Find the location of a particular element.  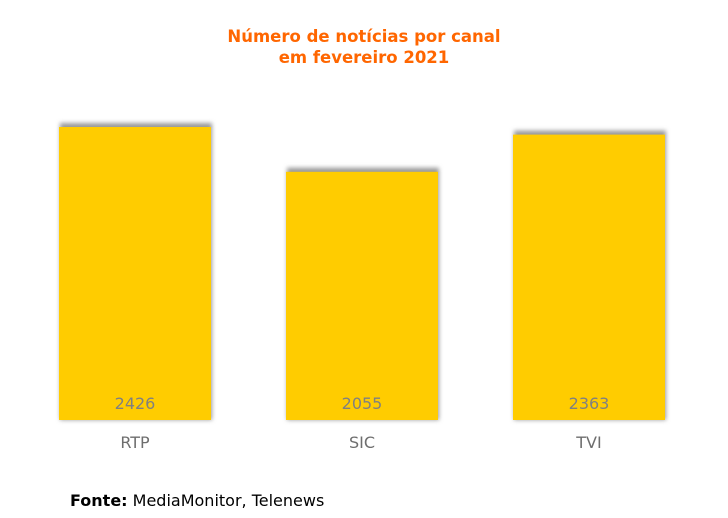

source-label: Fonte: is located at coordinates (99, 500).